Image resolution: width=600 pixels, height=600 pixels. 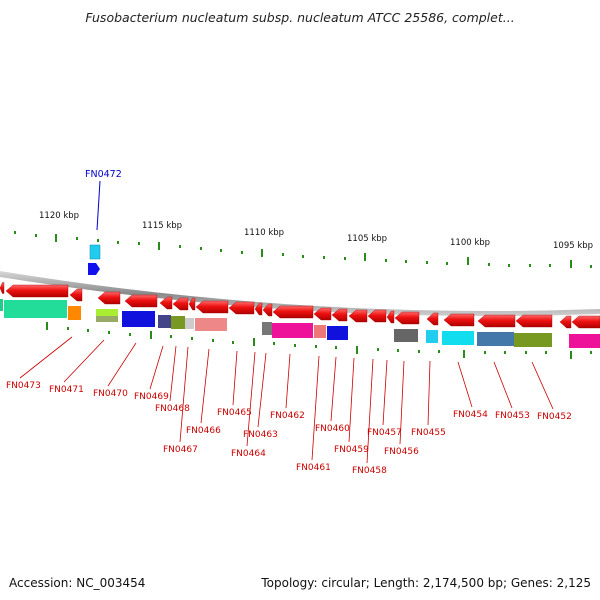 What do you see at coordinates (384, 433) in the screenshot?
I see `gene-label: FN0457` at bounding box center [384, 433].